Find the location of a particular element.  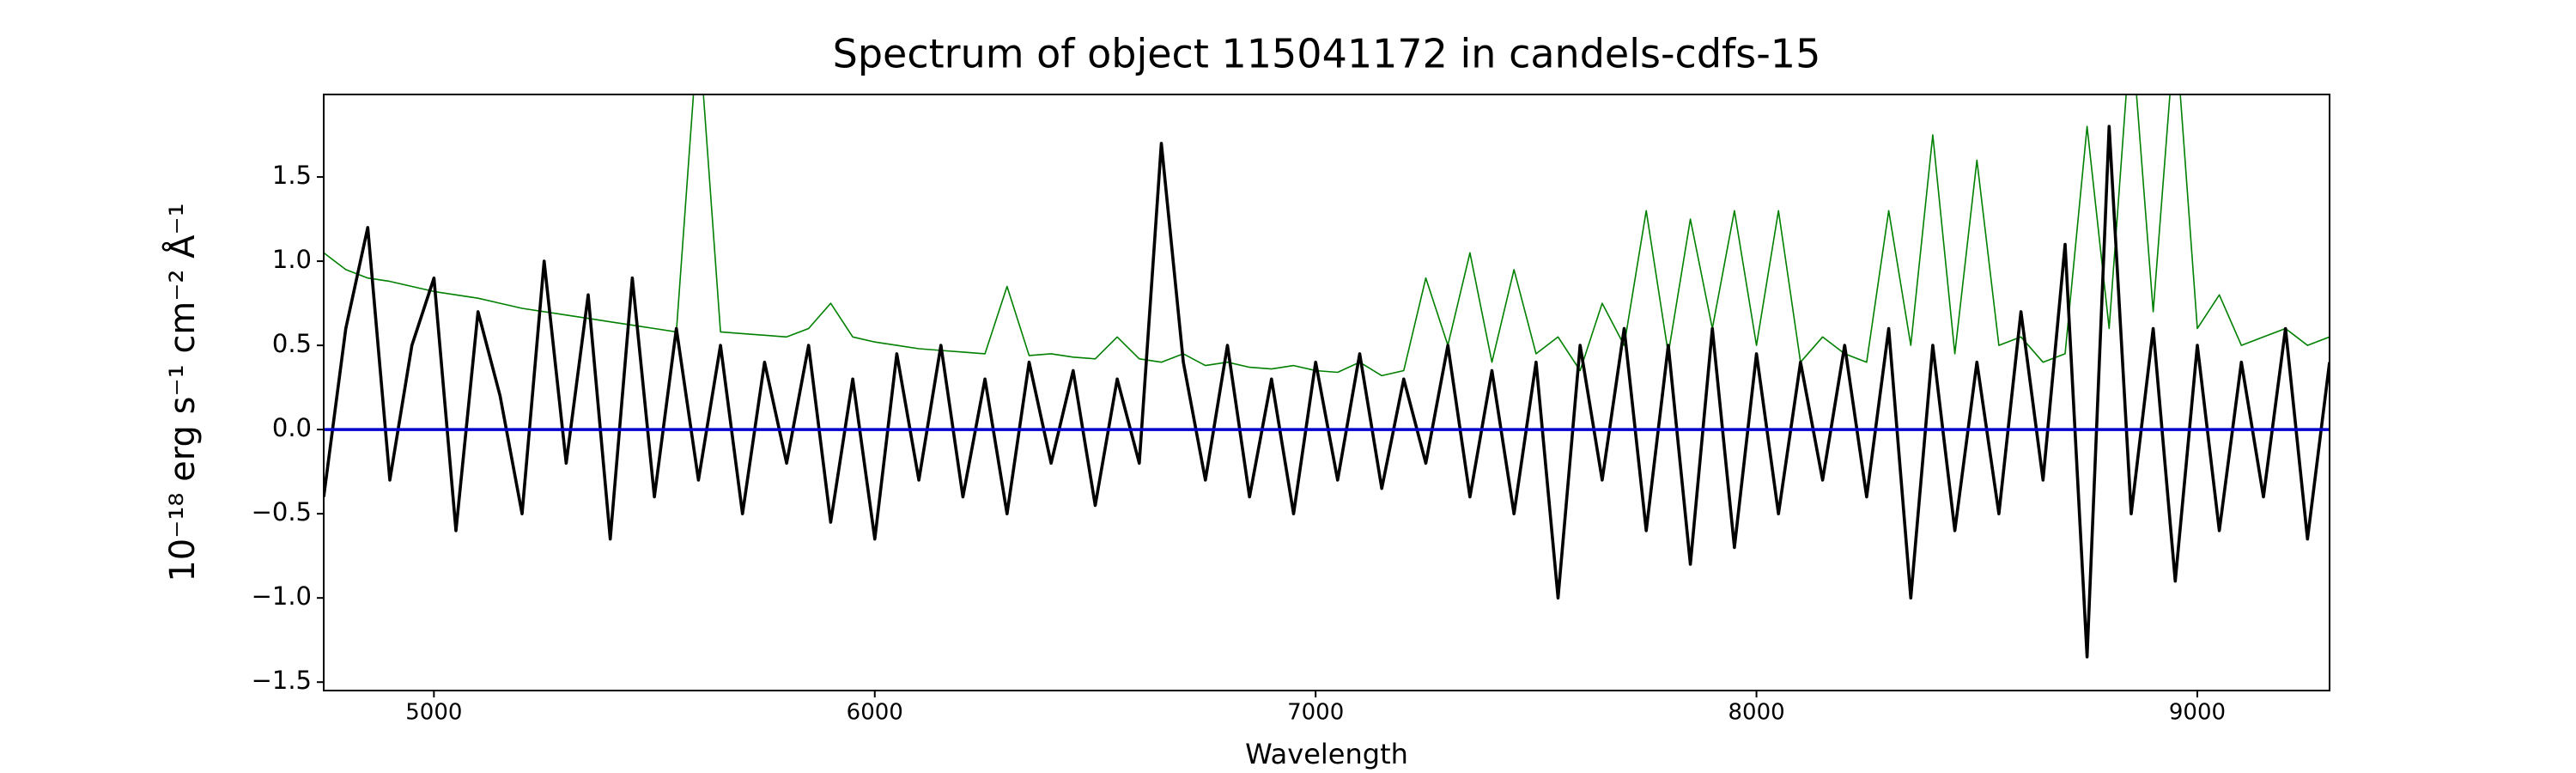

x-tick-label: 8000 is located at coordinates (1756, 713).